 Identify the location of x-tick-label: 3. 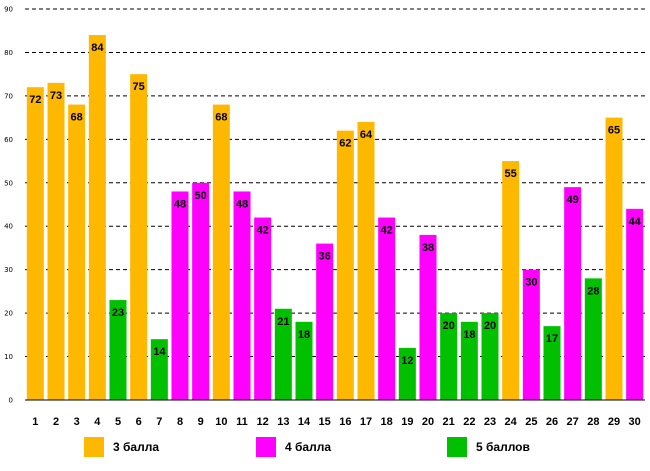
(77, 422).